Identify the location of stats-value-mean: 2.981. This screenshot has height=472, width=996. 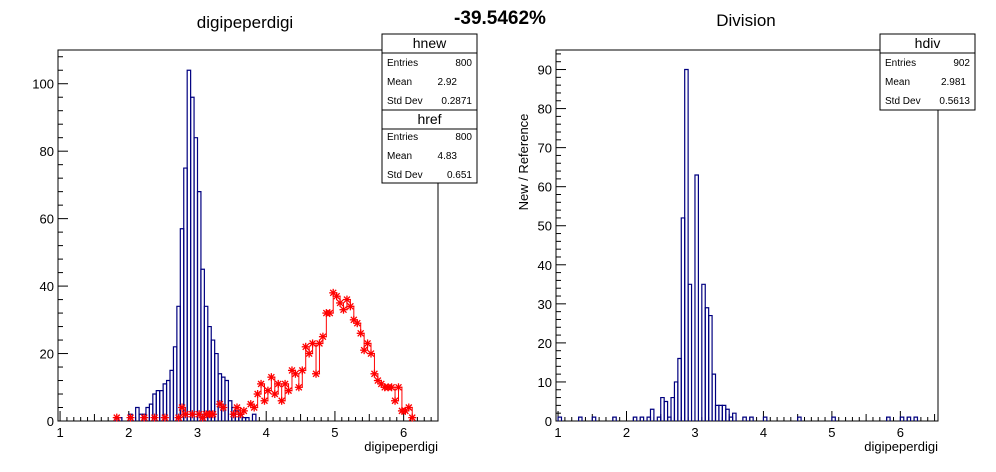
(953, 82).